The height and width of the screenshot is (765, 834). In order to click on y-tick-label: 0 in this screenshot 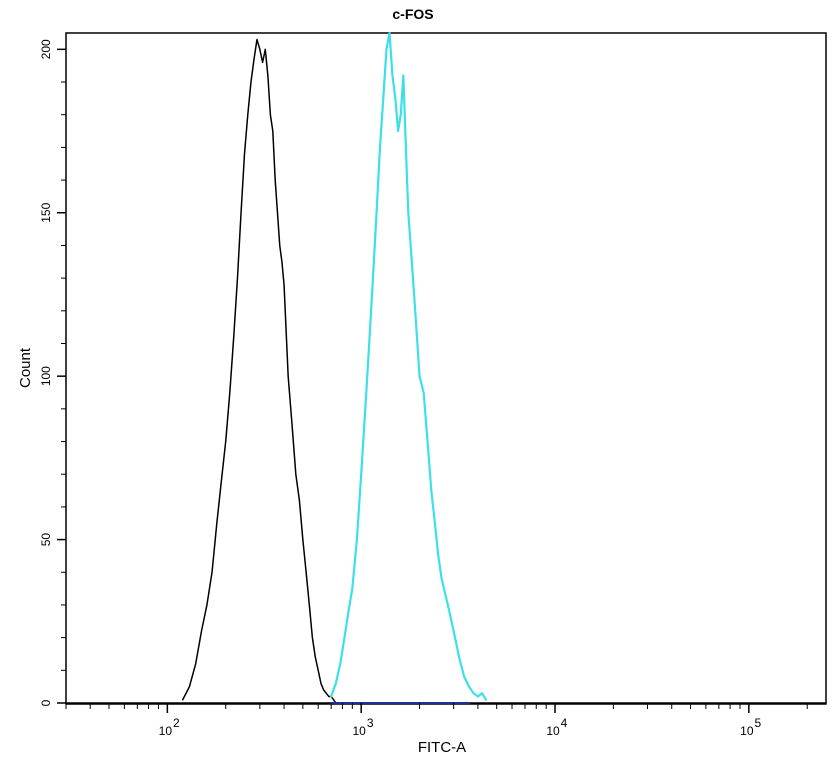, I will do `click(46, 702)`.